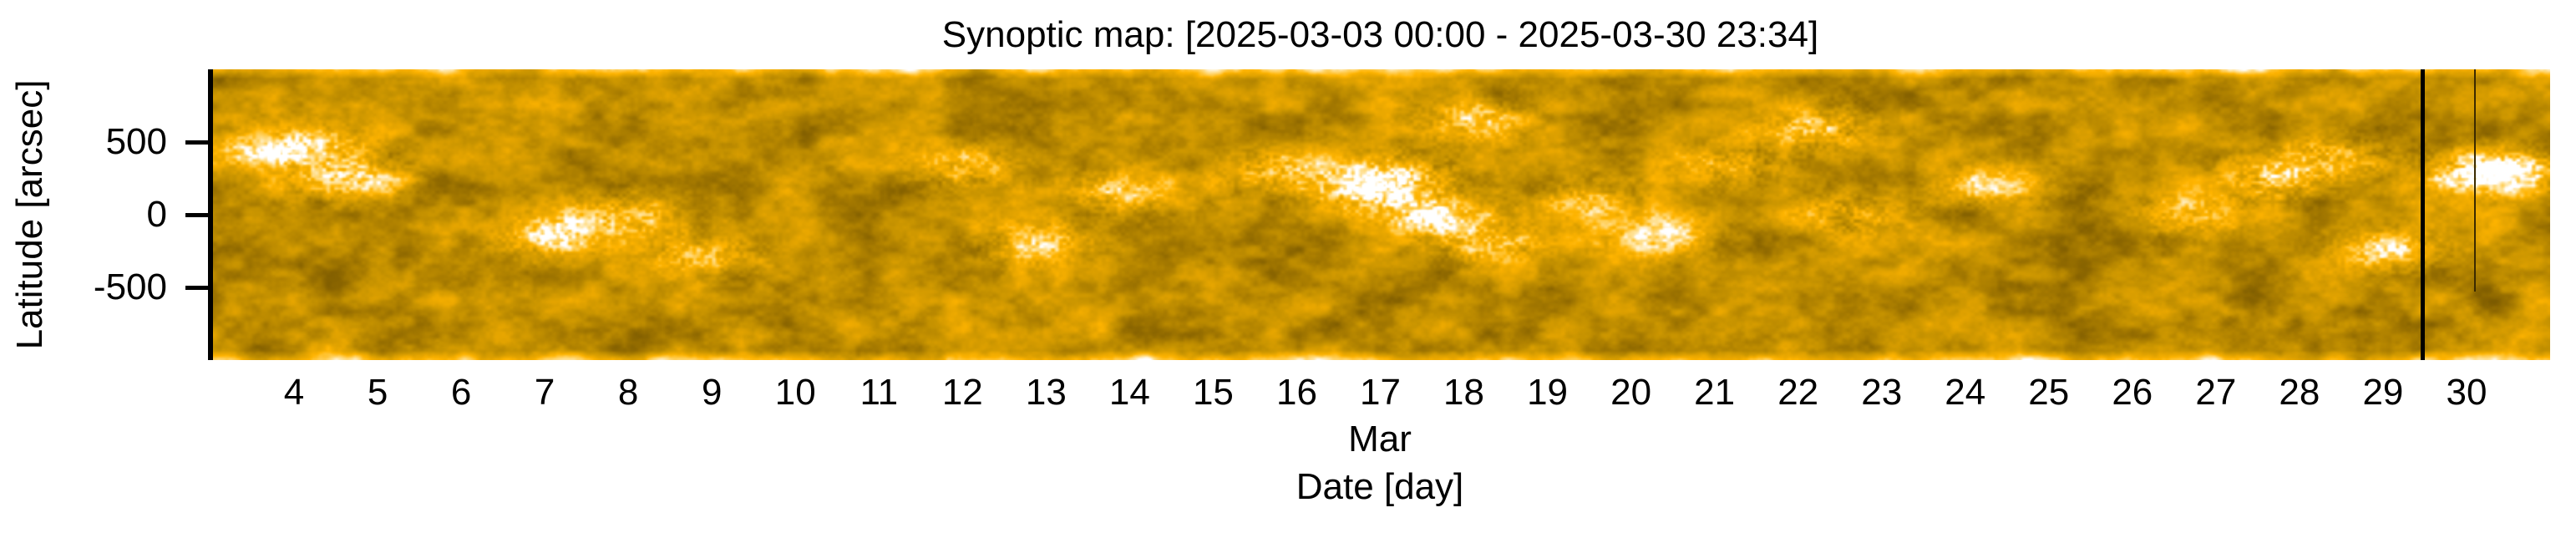 The image size is (2576, 533). Describe the element at coordinates (628, 392) in the screenshot. I see `x-tick-label: 8` at that location.